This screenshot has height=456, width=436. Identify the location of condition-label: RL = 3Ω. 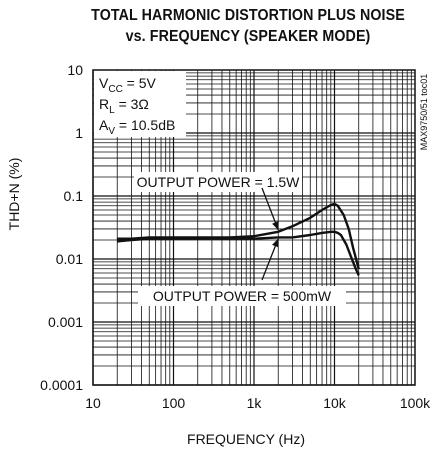
(124, 106).